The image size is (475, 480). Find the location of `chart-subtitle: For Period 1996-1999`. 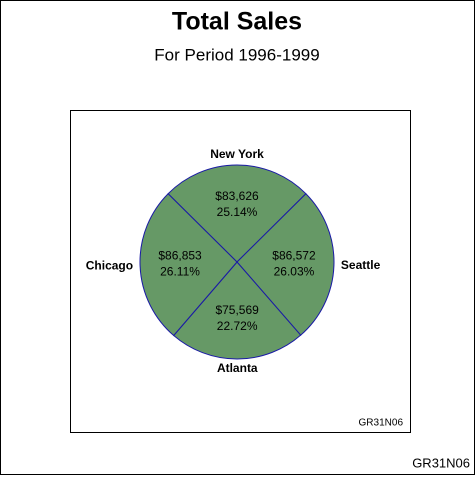

chart-subtitle: For Period 1996-1999 is located at coordinates (236, 54).